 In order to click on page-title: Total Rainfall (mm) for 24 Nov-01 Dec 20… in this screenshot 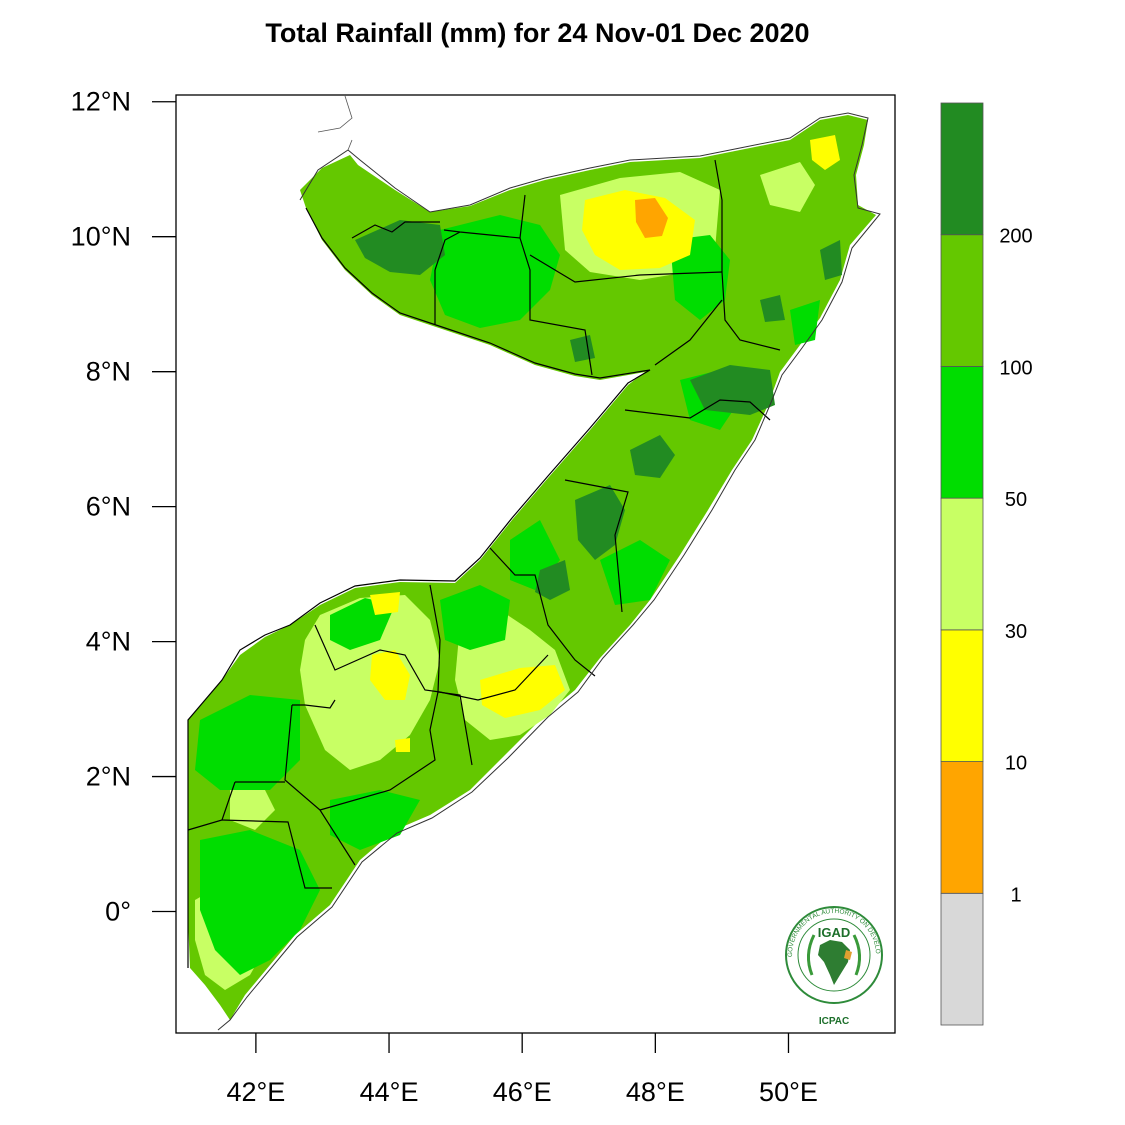, I will do `click(537, 33)`.